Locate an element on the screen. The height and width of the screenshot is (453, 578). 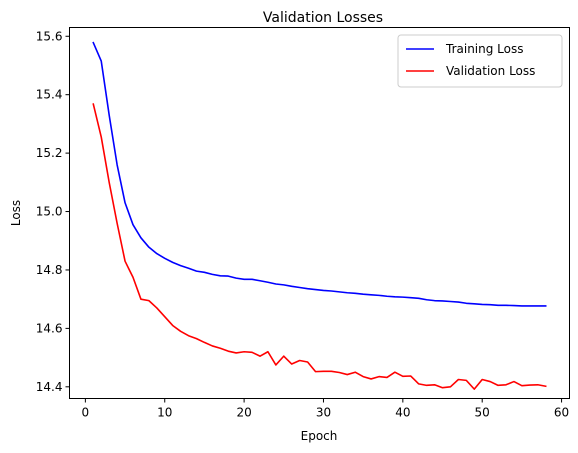
x-tick-label: 10 is located at coordinates (164, 413).